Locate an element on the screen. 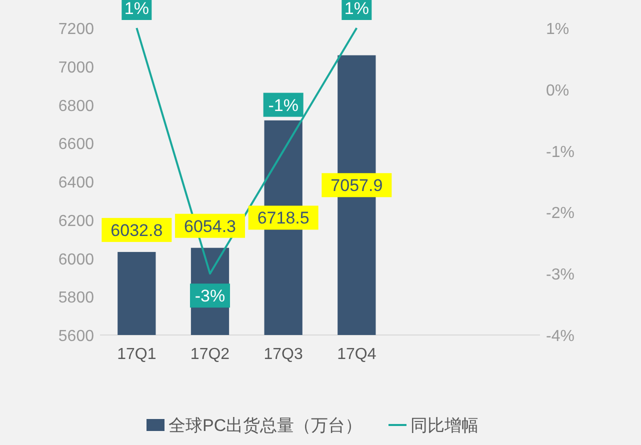 The height and width of the screenshot is (445, 641). y-tick-label: 5800 is located at coordinates (76, 298).